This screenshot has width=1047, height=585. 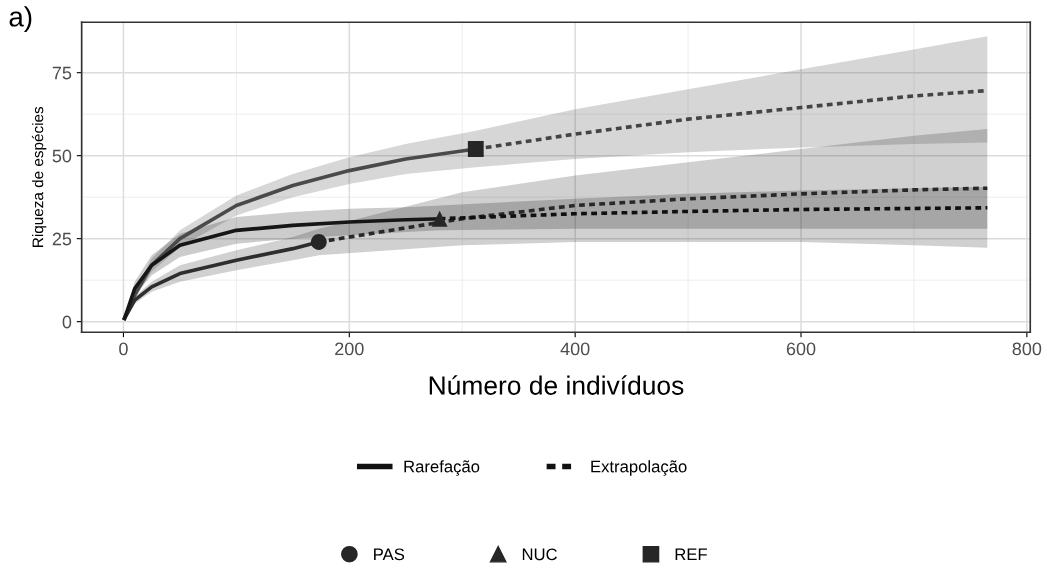 I want to click on y-tick-label: 25, so click(x=62, y=239).